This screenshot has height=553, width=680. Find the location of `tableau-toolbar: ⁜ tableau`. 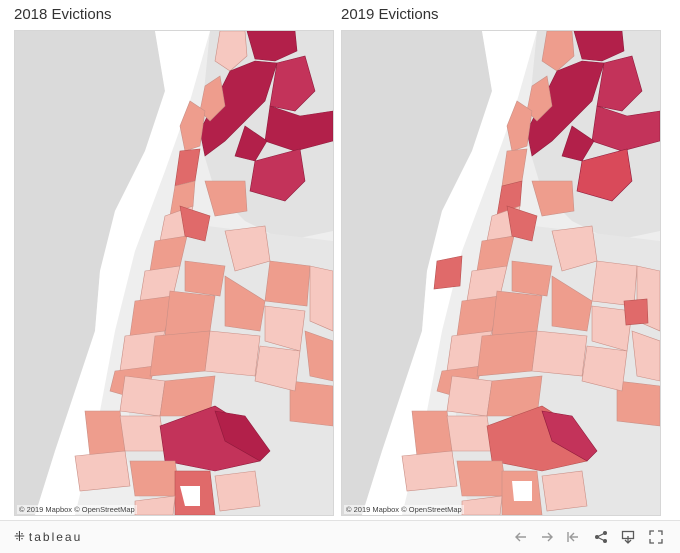

tableau-toolbar: ⁜ tableau is located at coordinates (340, 536).